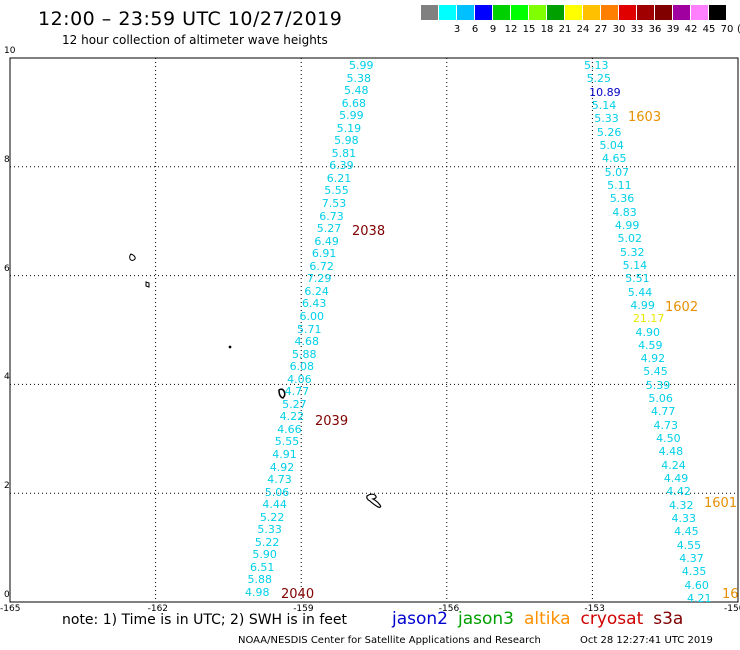 The height and width of the screenshot is (650, 740). I want to click on scale-unit: (ft), so click(738, 29).